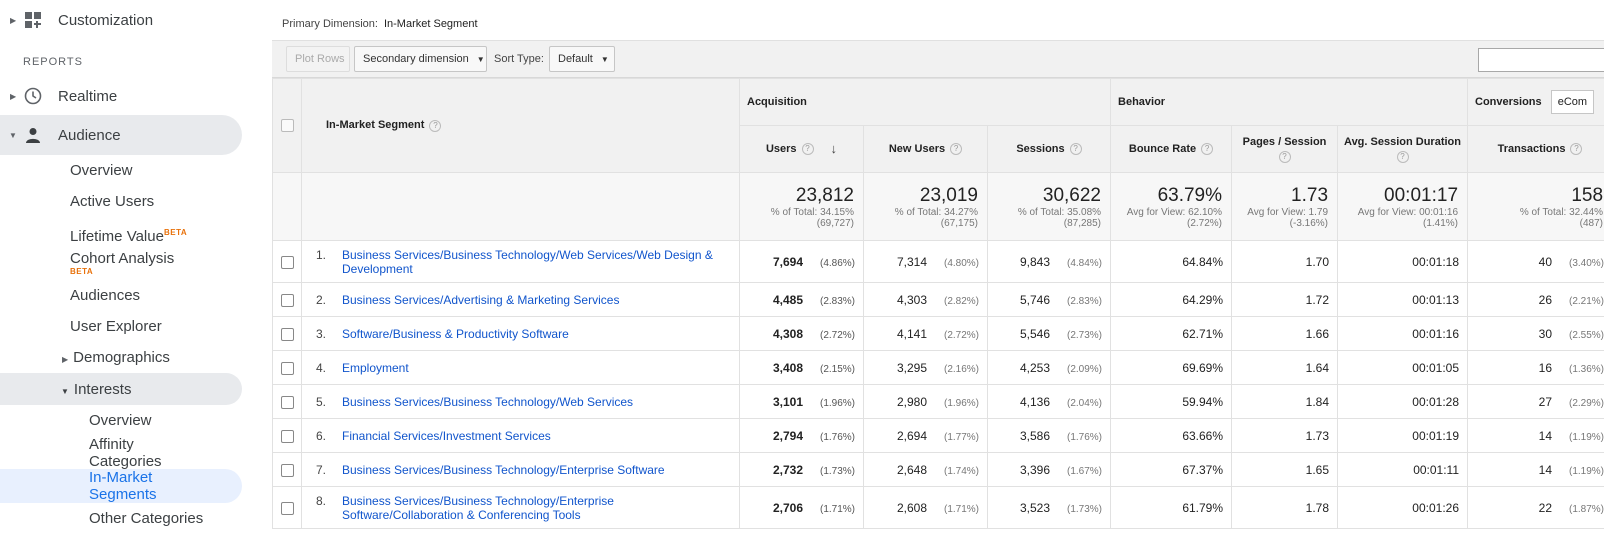 The width and height of the screenshot is (1604, 537). What do you see at coordinates (116, 326) in the screenshot?
I see `nav-user-explorer: User Explorer` at bounding box center [116, 326].